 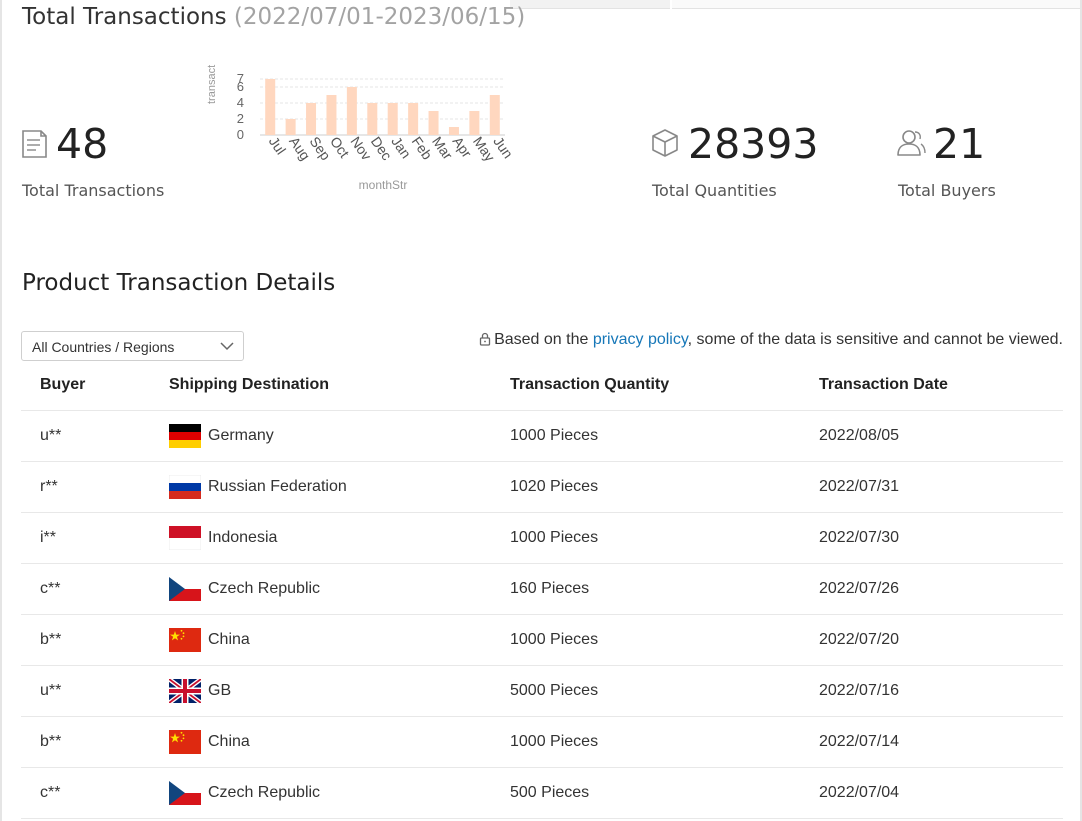 What do you see at coordinates (340, 147) in the screenshot?
I see `chart-x-tick-label: Oct` at bounding box center [340, 147].